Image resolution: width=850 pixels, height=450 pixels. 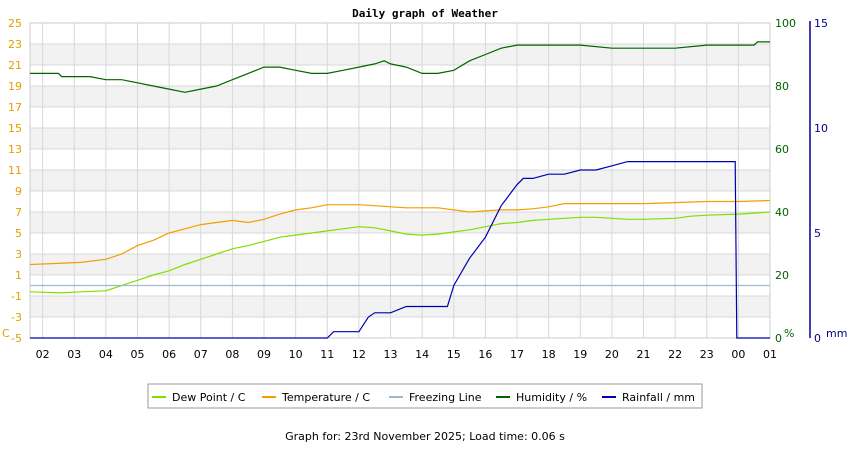 What do you see at coordinates (817, 338) in the screenshot?
I see `y-tick-label-rain: 0` at bounding box center [817, 338].